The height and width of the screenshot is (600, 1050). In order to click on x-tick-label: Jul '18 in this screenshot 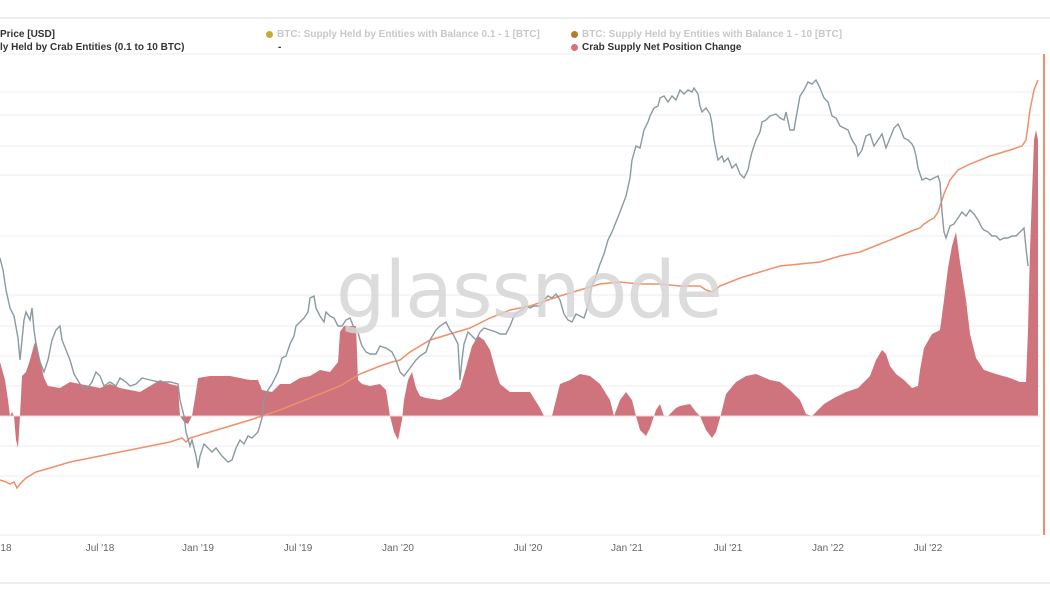, I will do `click(100, 548)`.